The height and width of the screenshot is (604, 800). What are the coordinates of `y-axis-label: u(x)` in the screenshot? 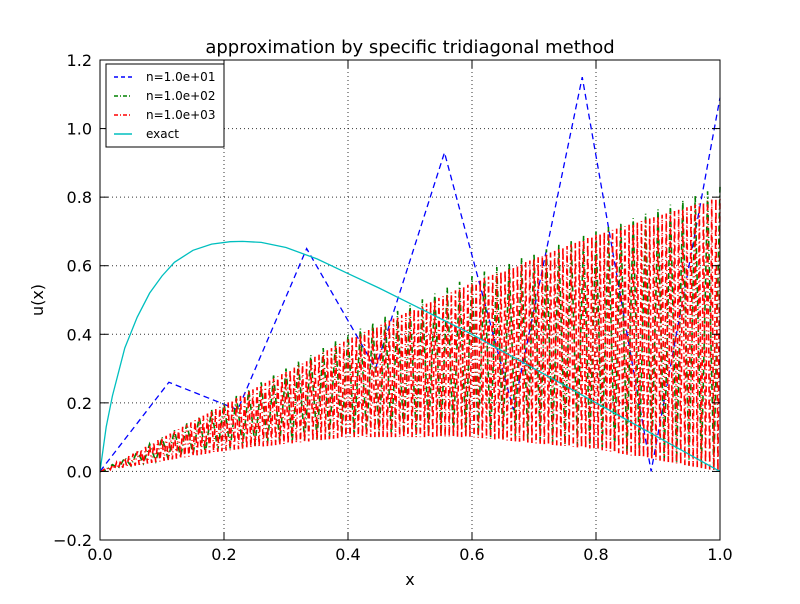 It's located at (37, 300).